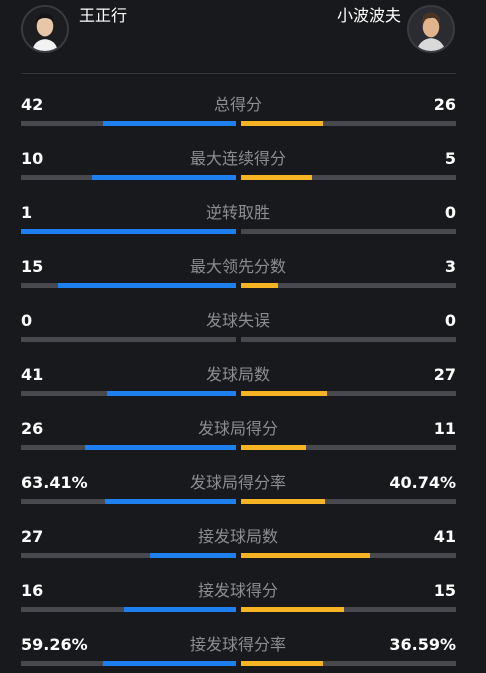  I want to click on header-divider, so click(238, 73).